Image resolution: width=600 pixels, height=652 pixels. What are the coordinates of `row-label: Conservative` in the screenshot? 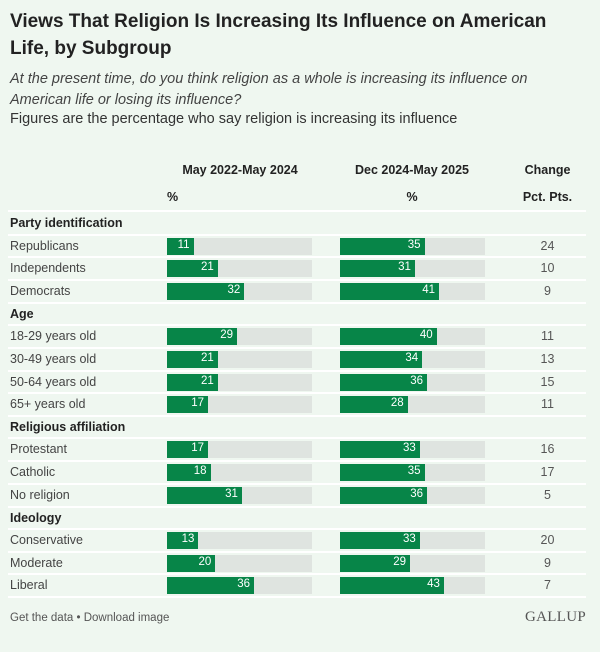 It's located at (46, 540).